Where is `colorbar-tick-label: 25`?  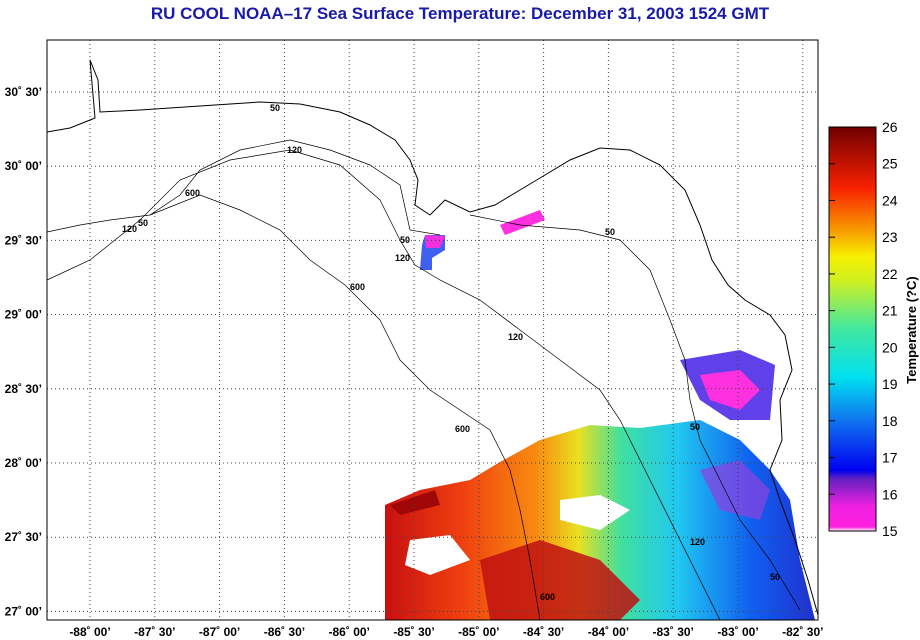
colorbar-tick-label: 25 is located at coordinates (890, 164).